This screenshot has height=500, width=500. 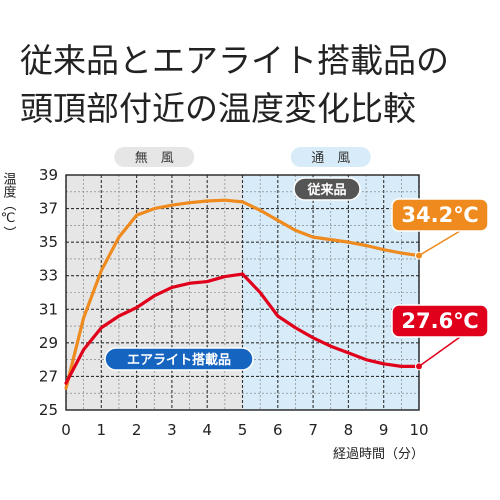 What do you see at coordinates (378, 454) in the screenshot?
I see `x-axis-label: 経過時間（分）` at bounding box center [378, 454].